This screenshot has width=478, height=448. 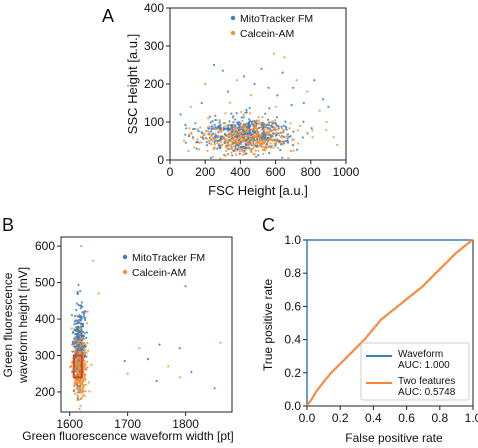 What do you see at coordinates (311, 172) in the screenshot?
I see `panel-a-x-tick-label: 800` at bounding box center [311, 172].